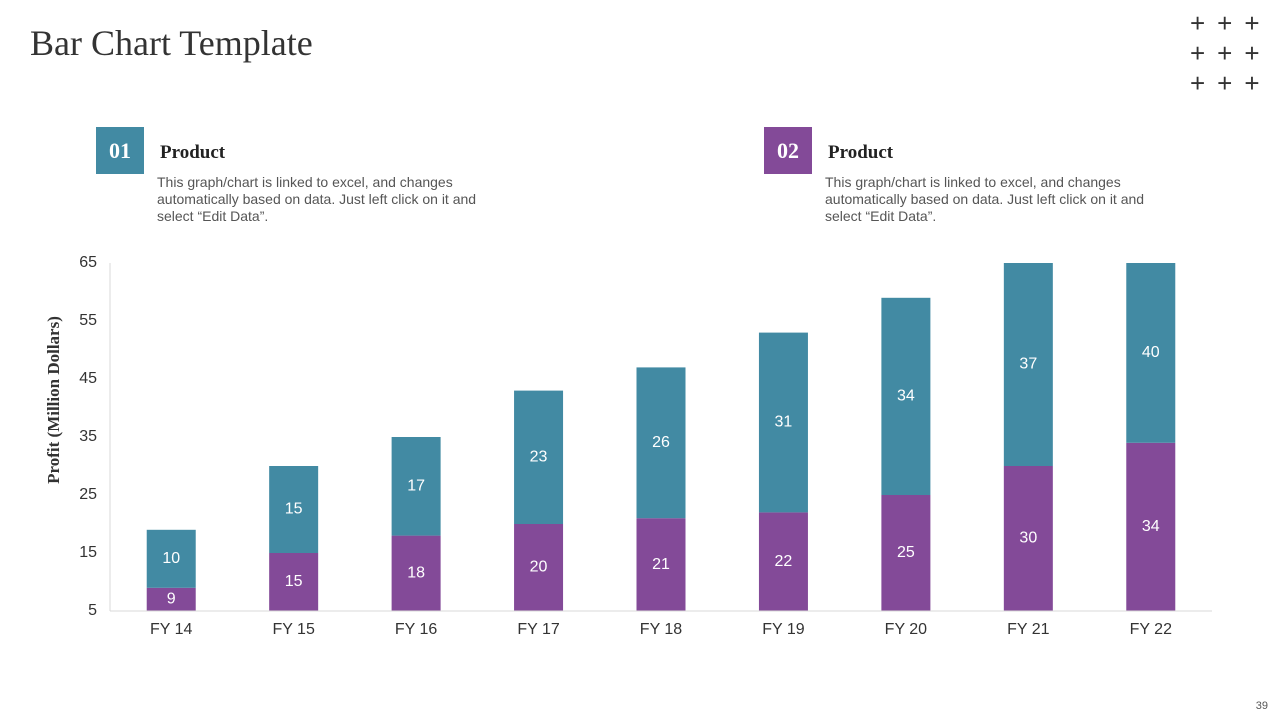  Describe the element at coordinates (661, 629) in the screenshot. I see `x-tick-label: FY 18` at that location.